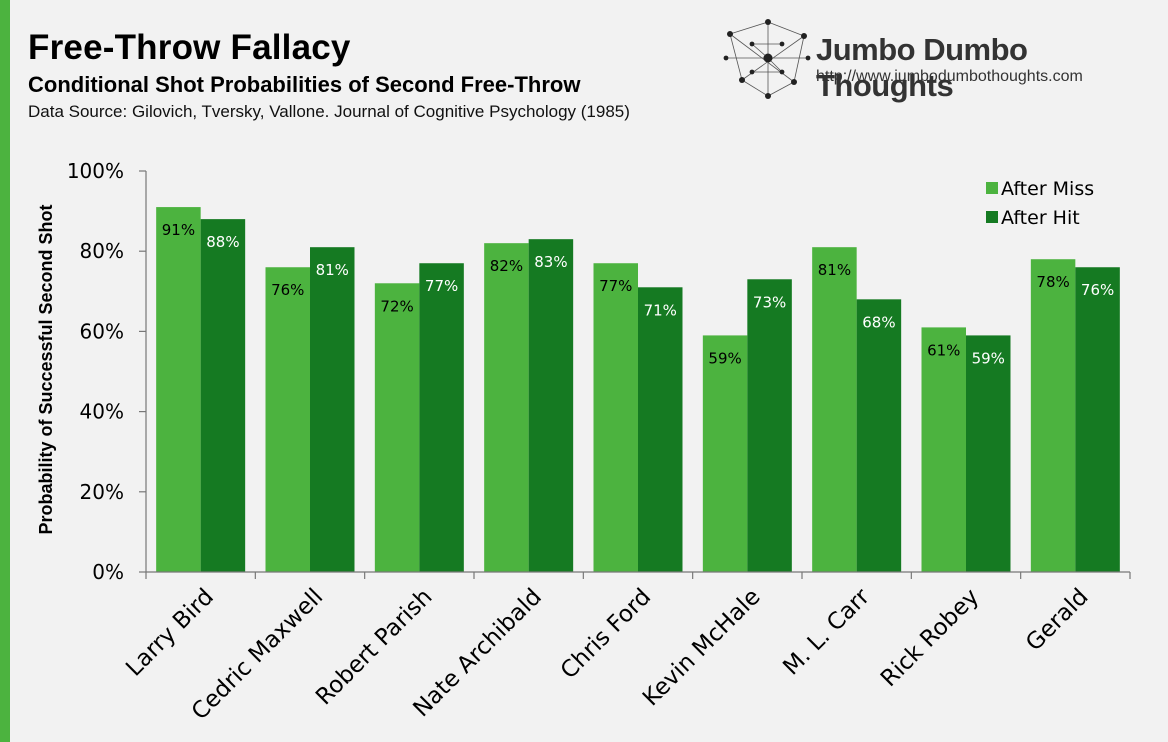 Image resolution: width=1168 pixels, height=742 pixels. I want to click on x-tick-label: Robert Parish, so click(374, 647).